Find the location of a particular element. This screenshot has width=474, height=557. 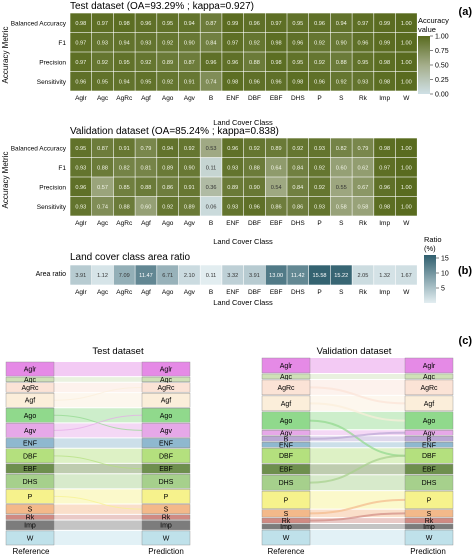

sankey-node-label: DBF is located at coordinates (166, 456).